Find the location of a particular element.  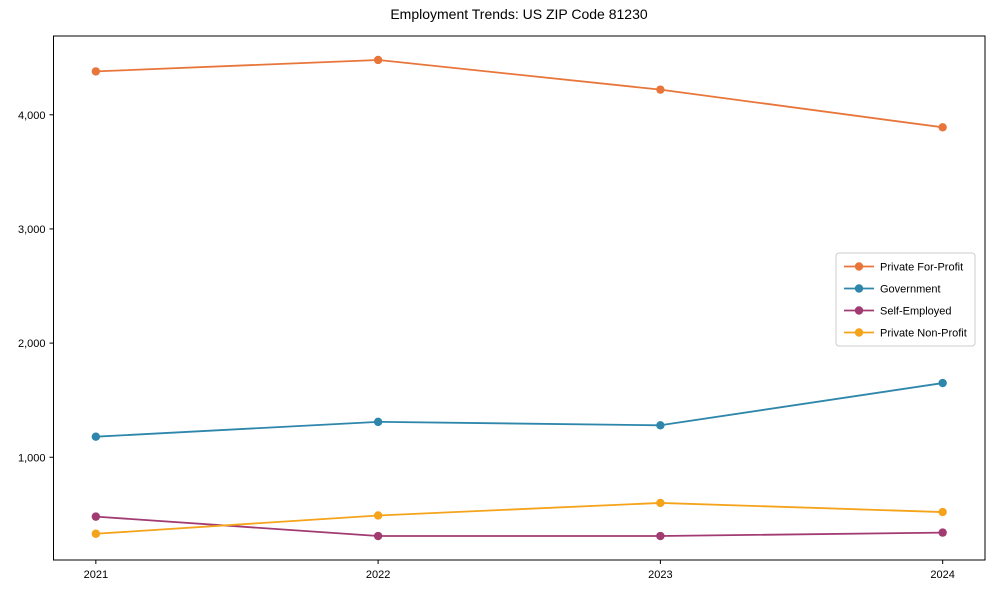

y-tick-label: 1,000 is located at coordinates (32, 458).